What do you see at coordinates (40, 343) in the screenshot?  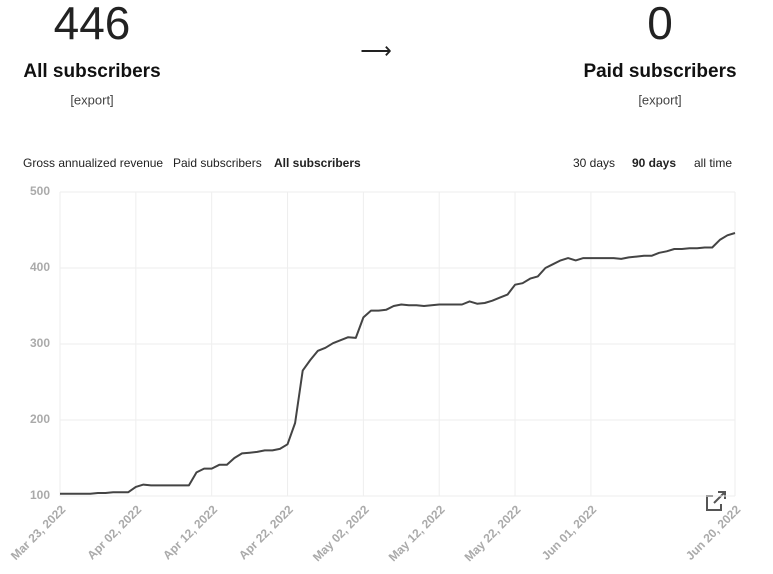 I see `y-tick-label: 300` at bounding box center [40, 343].